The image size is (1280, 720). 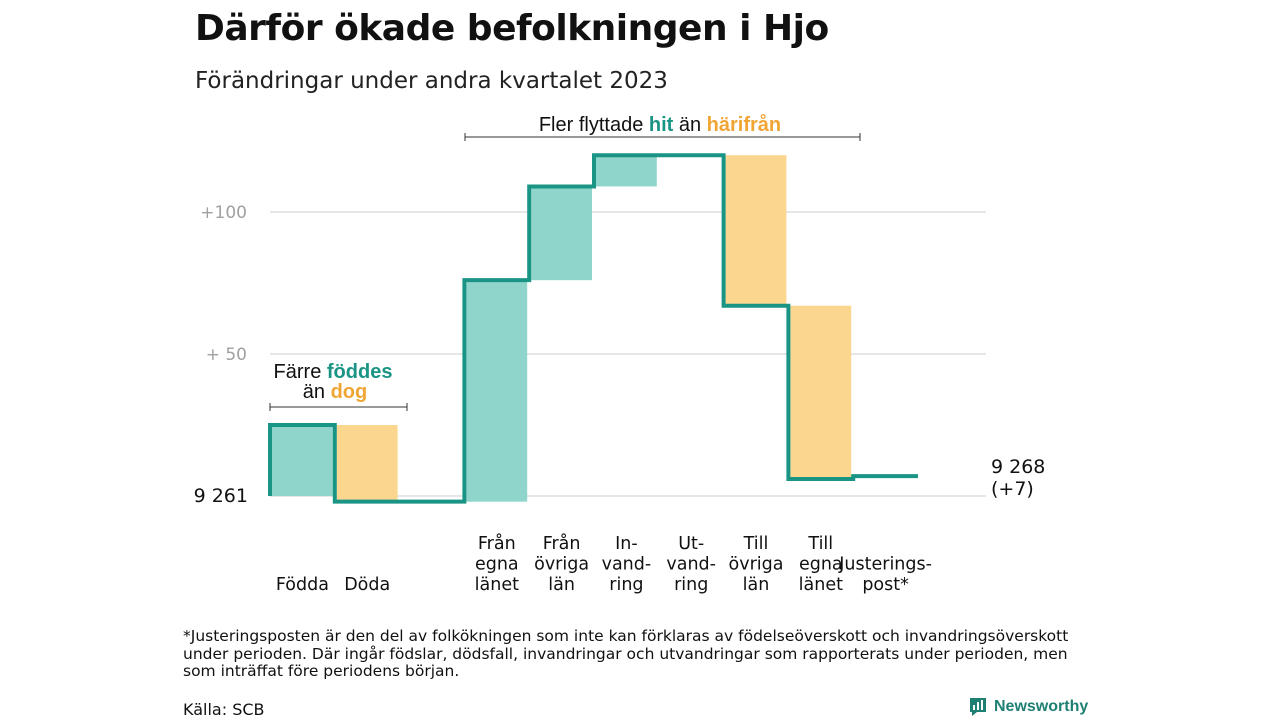 I want to click on newsworthy-logo: Newsworthy, so click(x=1028, y=707).